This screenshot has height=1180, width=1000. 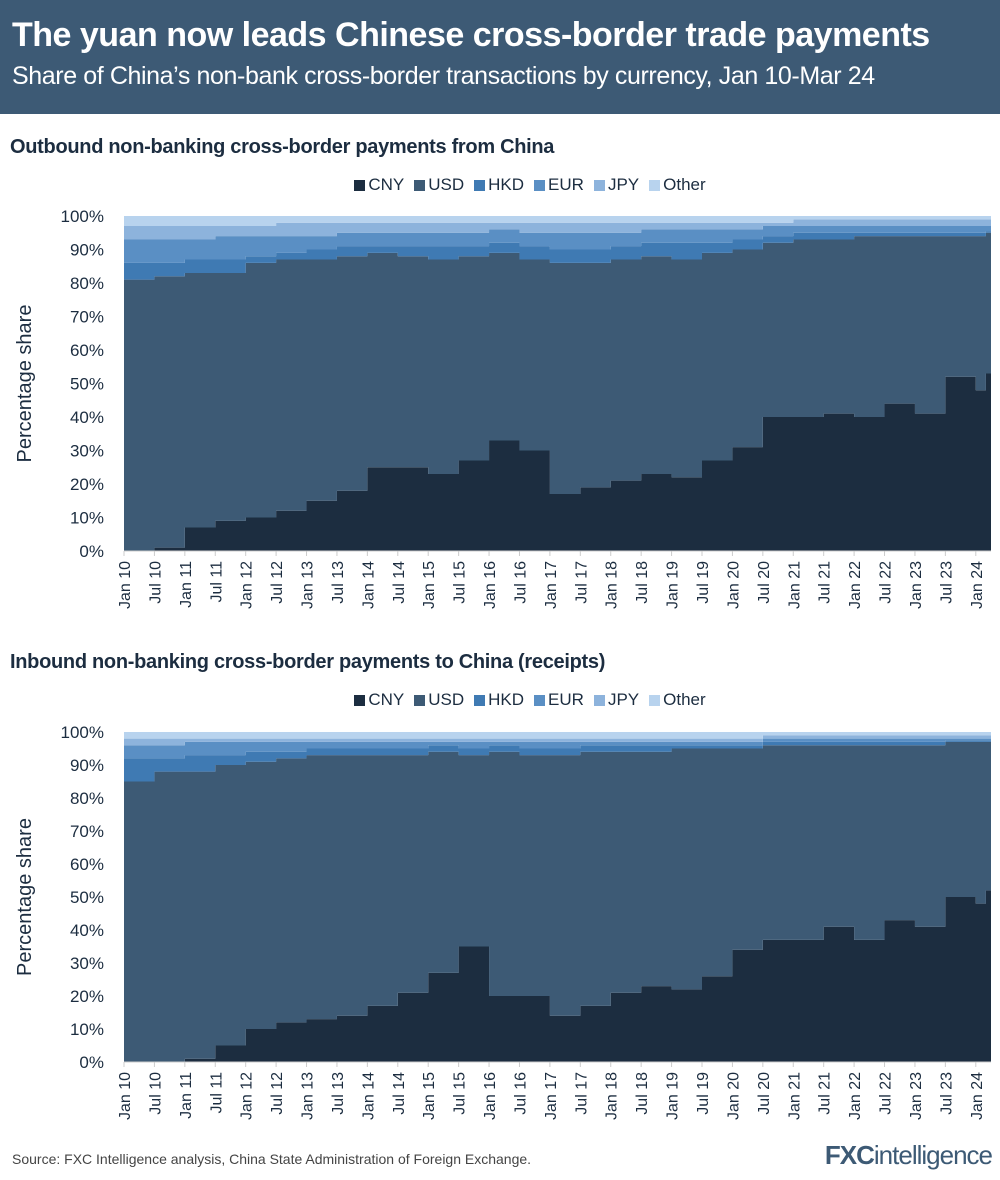 What do you see at coordinates (87, 417) in the screenshot?
I see `y-tick-label: 40%` at bounding box center [87, 417].